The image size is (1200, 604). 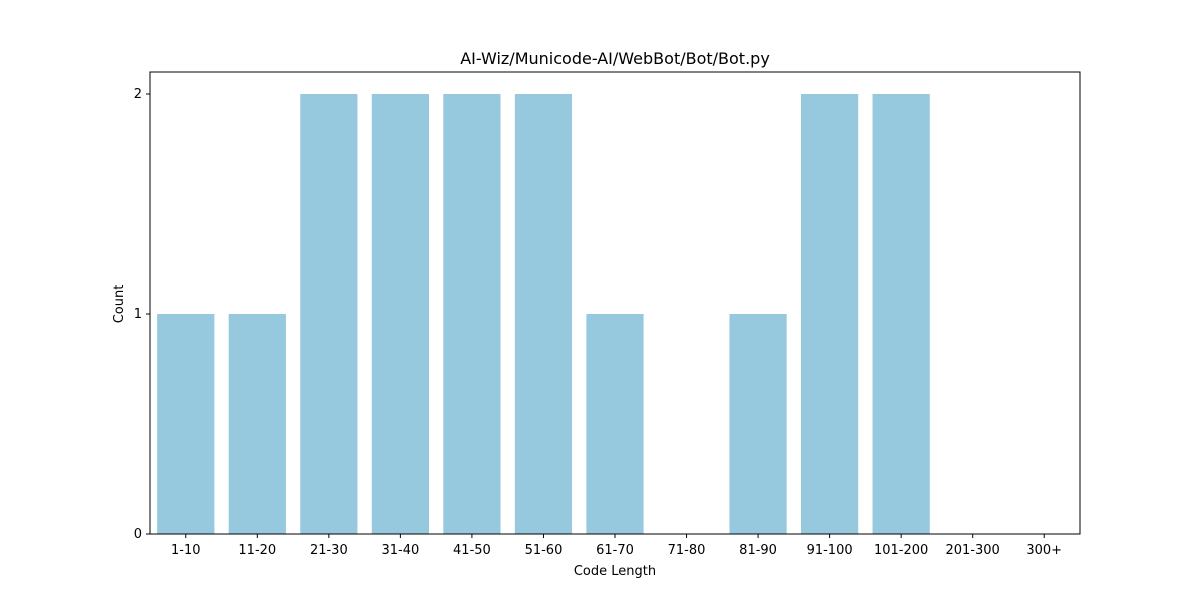 I want to click on y-tick-label: 0, so click(x=138, y=534).